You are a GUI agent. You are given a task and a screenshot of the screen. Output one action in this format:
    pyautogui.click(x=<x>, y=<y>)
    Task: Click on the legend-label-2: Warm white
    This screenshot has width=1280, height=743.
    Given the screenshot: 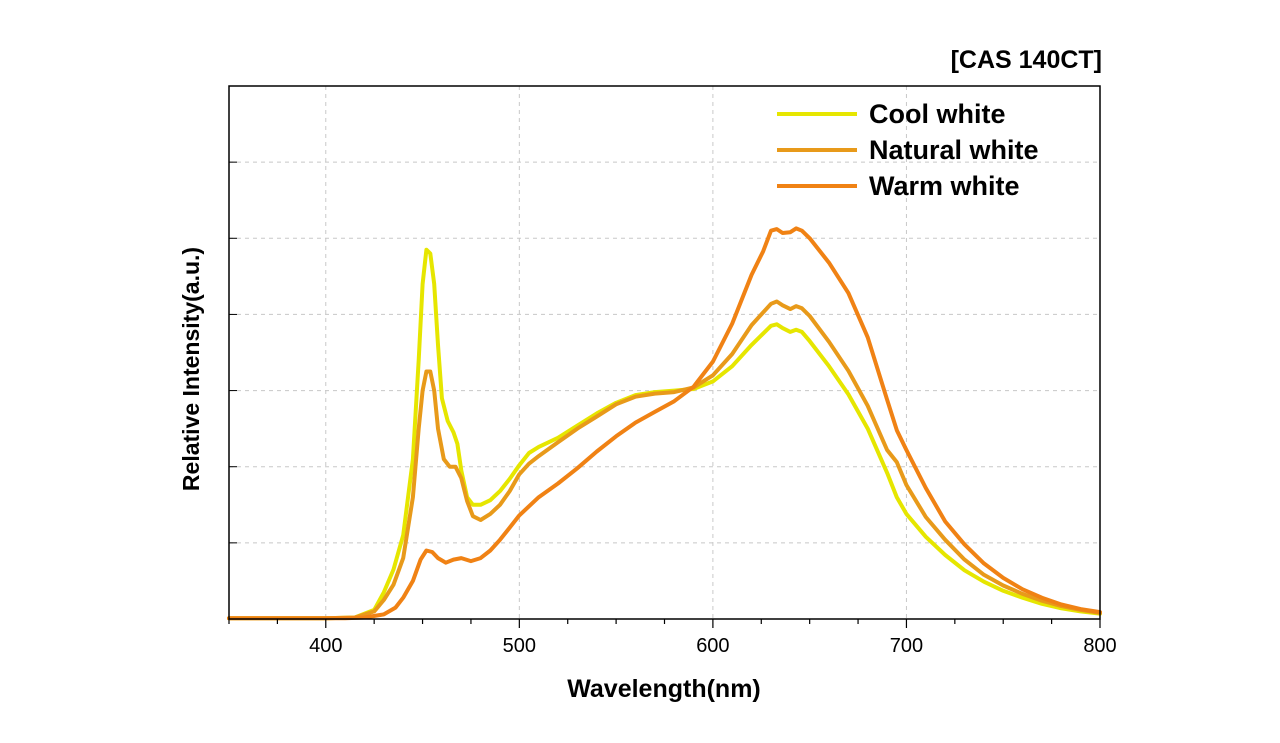 What is the action you would take?
    pyautogui.click(x=944, y=186)
    